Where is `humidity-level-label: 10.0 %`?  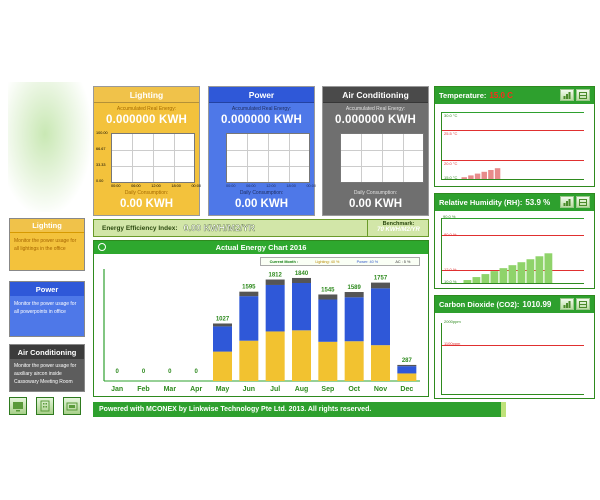
humidity-level-label: 10.0 % is located at coordinates (450, 281).